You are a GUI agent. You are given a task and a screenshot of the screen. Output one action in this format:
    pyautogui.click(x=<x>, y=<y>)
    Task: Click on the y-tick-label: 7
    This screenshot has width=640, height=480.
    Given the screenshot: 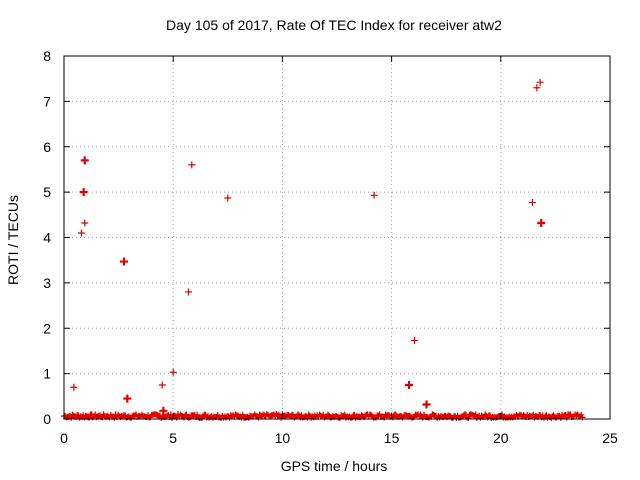 What is the action you would take?
    pyautogui.click(x=47, y=101)
    